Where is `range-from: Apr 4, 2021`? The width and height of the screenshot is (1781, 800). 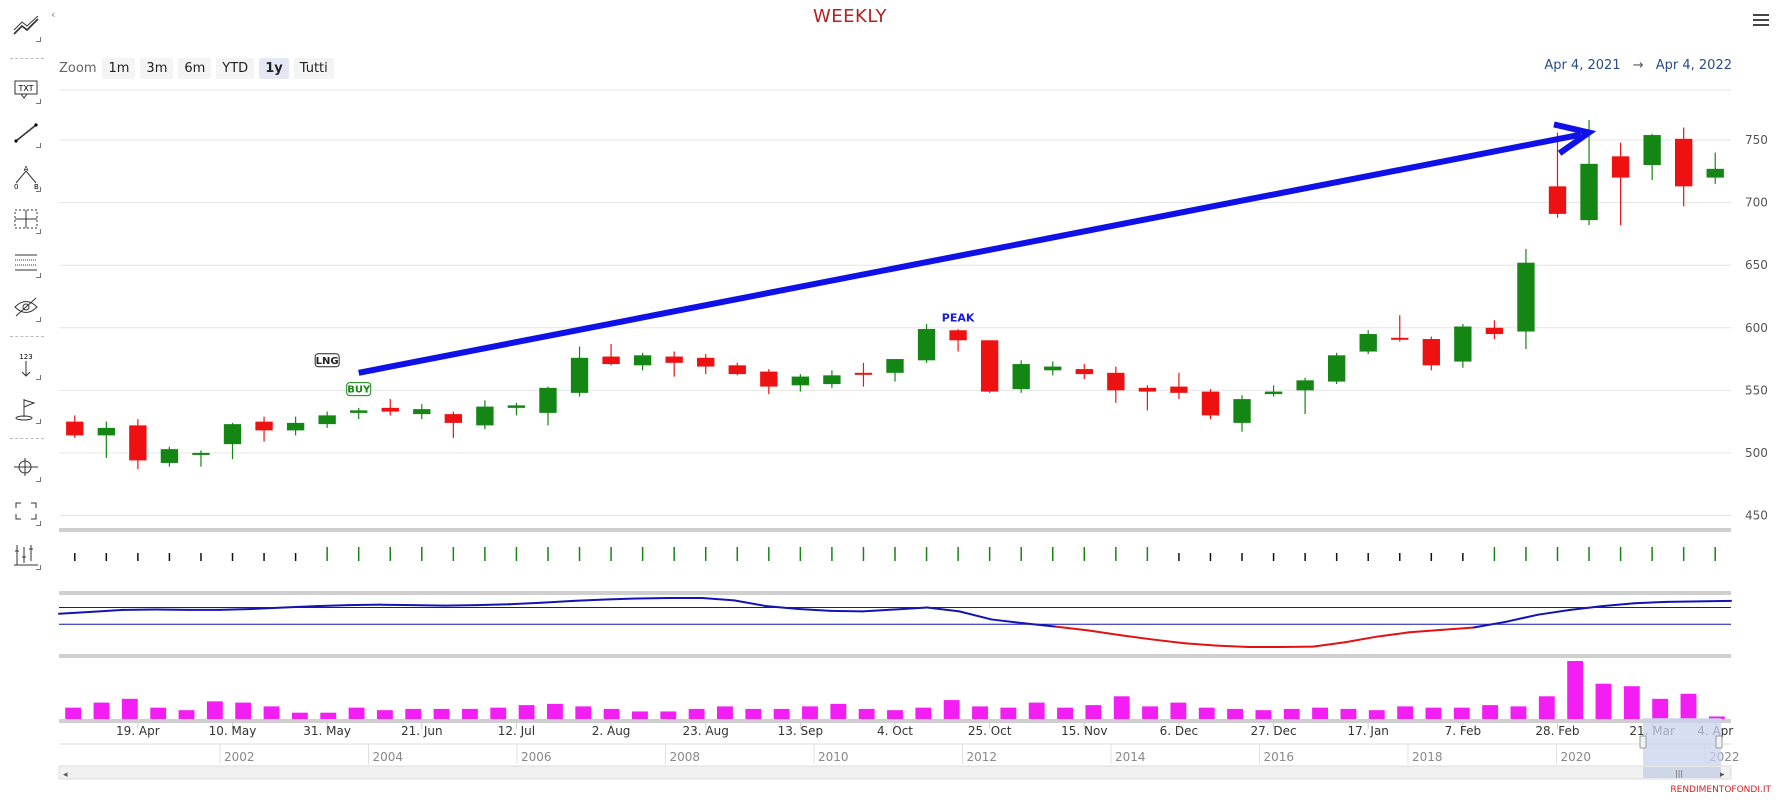 range-from: Apr 4, 2021 is located at coordinates (1582, 65).